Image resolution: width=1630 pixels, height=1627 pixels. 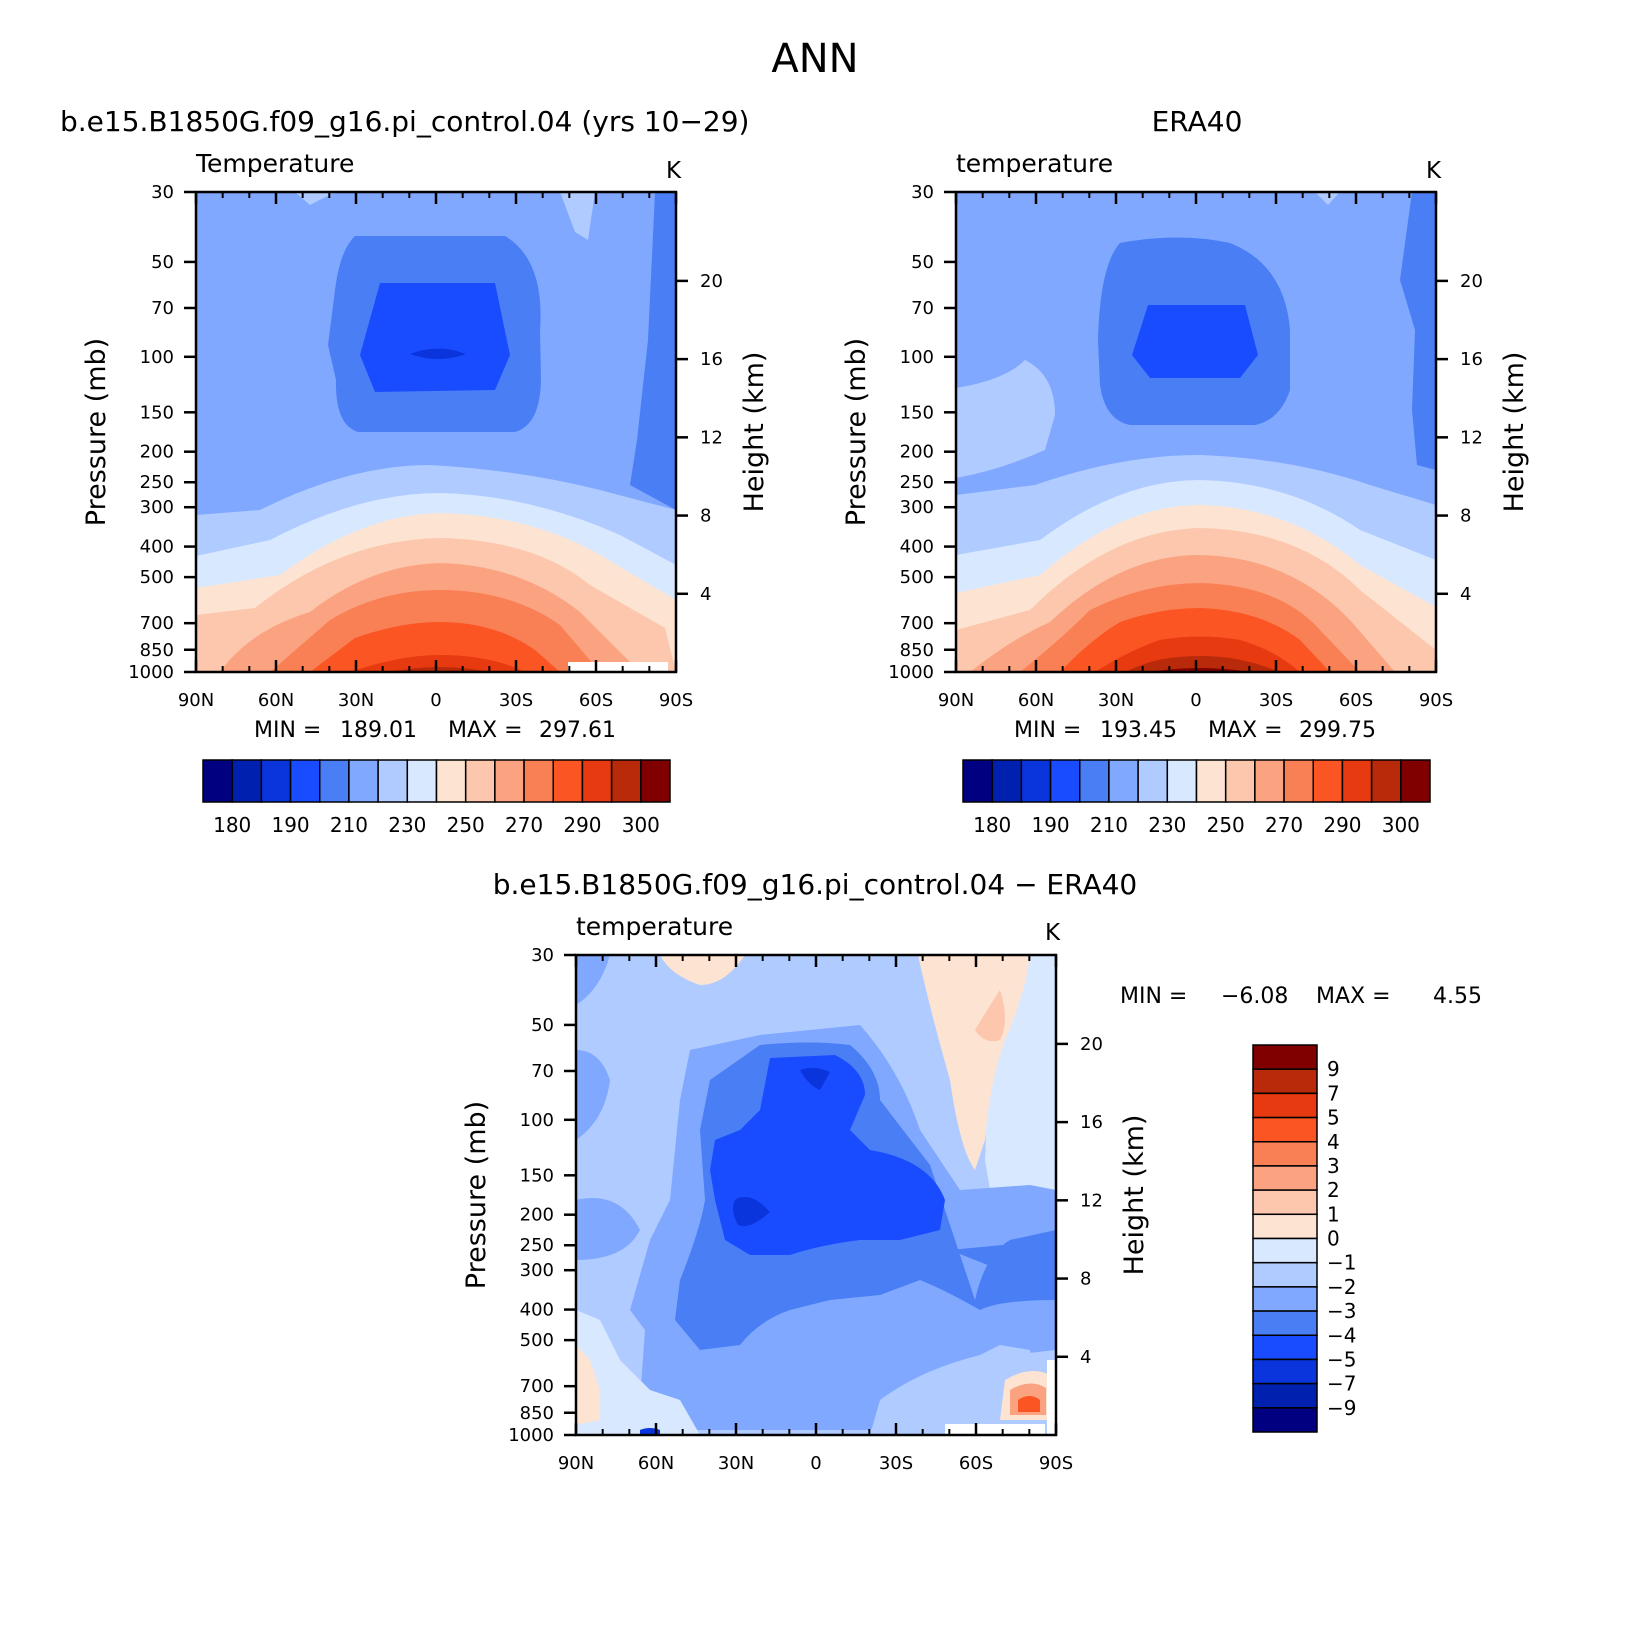 I want to click on colorbar-label: 290, so click(x=1342, y=825).